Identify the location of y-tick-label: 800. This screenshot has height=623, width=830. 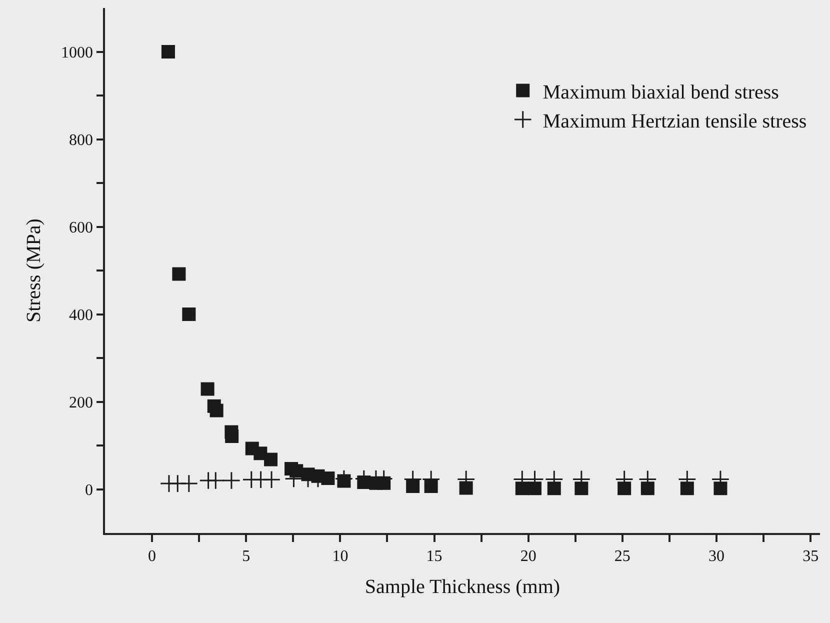
(81, 140).